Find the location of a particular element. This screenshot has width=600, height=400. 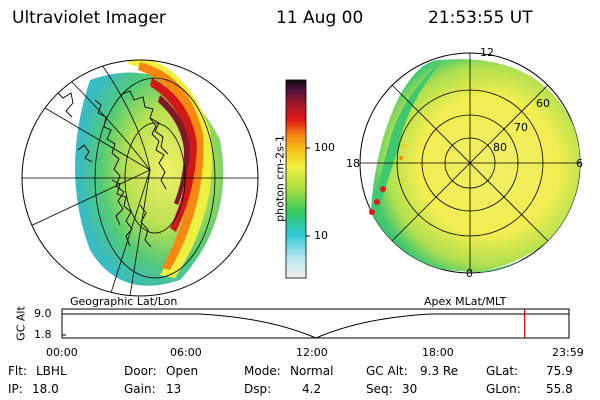

timeline-xtick: 00:00 is located at coordinates (62, 352).